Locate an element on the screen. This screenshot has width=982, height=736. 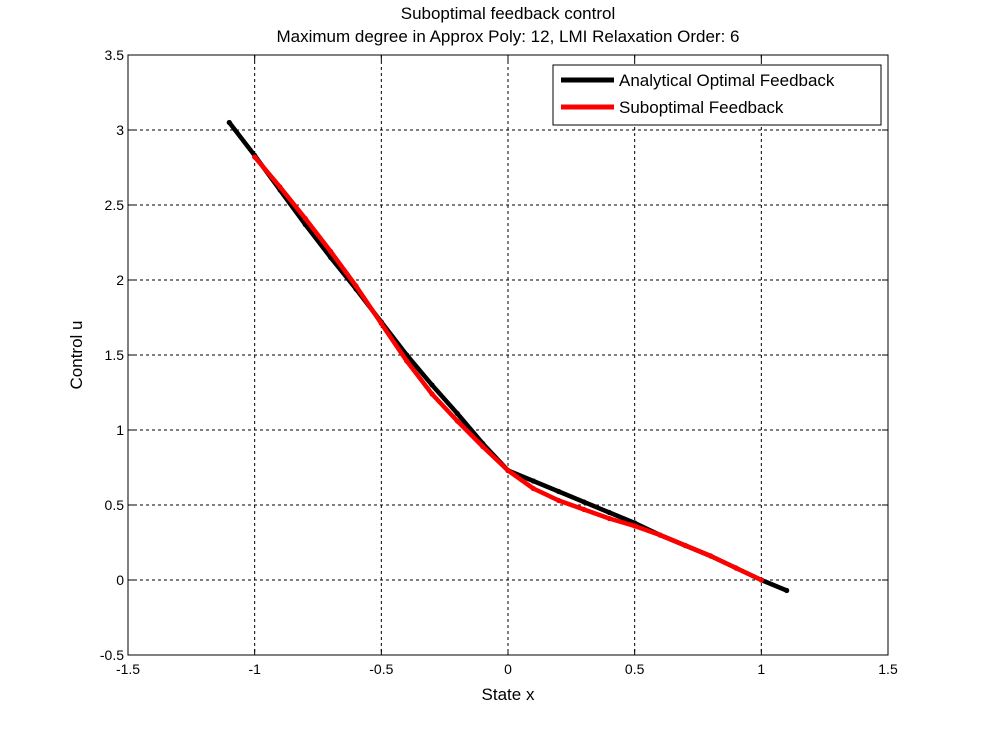
y-tick-label: 3 is located at coordinates (120, 130).